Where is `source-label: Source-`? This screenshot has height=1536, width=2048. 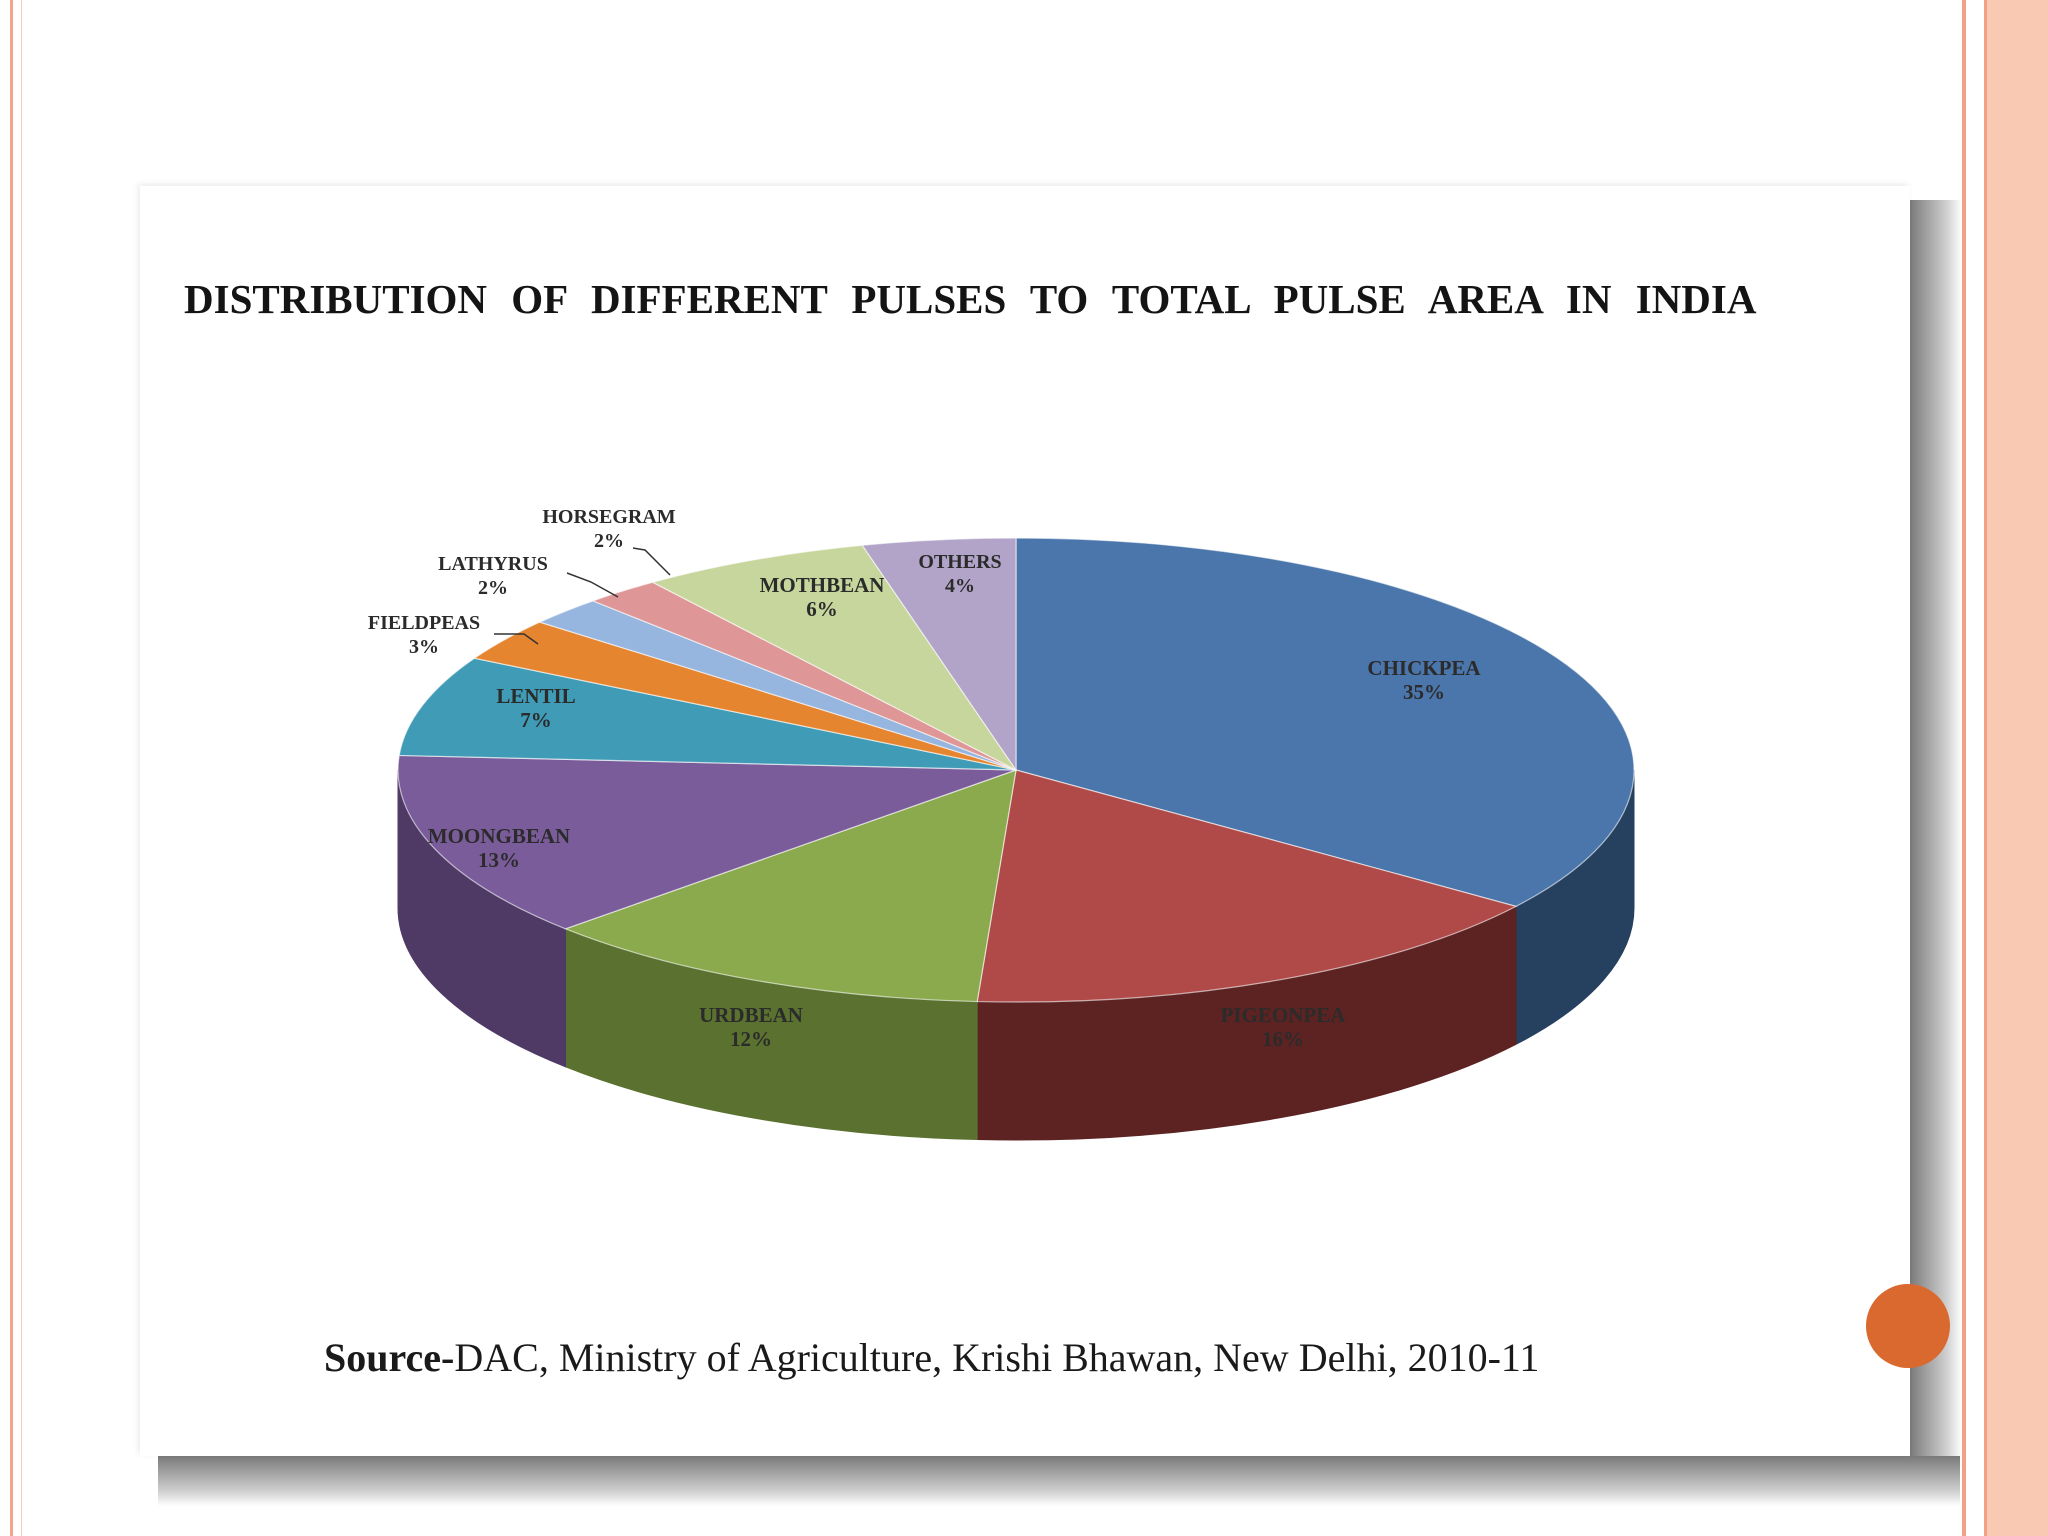 source-label: Source- is located at coordinates (389, 1357).